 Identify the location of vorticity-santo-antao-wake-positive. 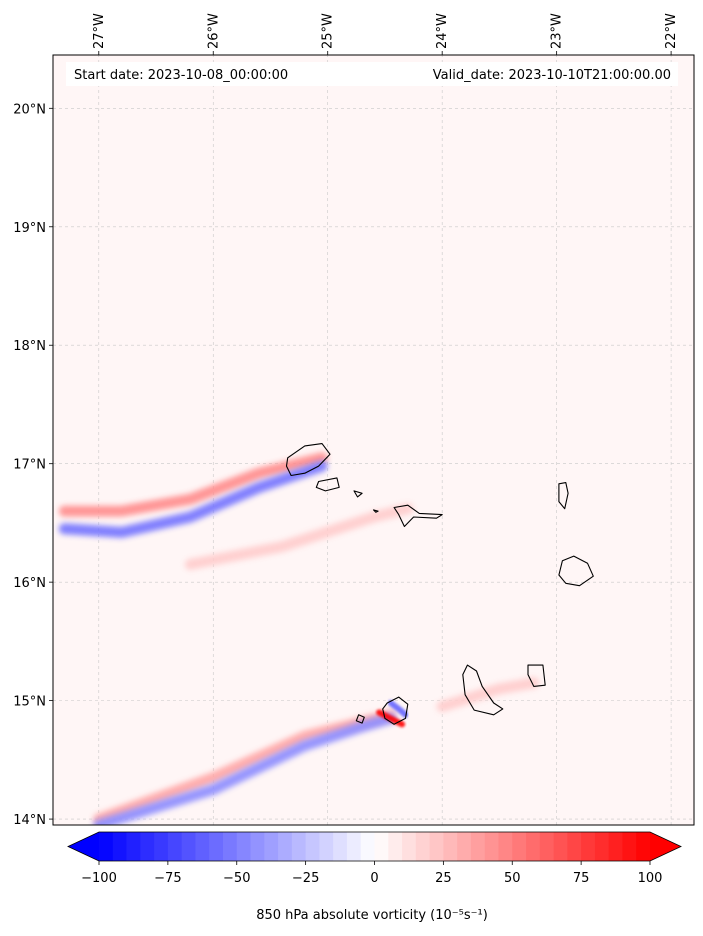
(193, 484).